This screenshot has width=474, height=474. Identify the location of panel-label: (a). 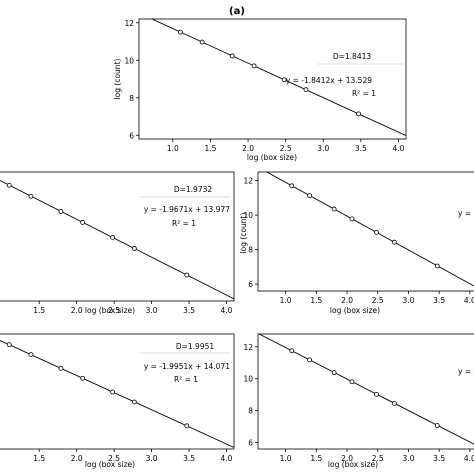
(237, 11).